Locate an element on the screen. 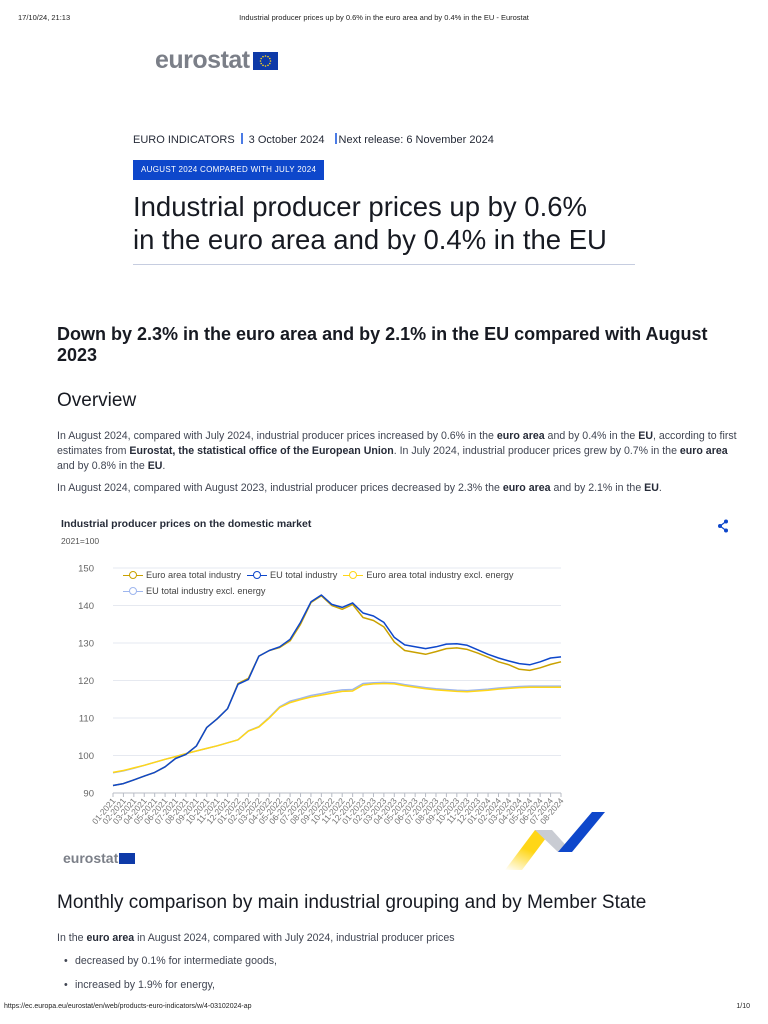 This screenshot has height=1024, width=768. release-date: 3 October 2024 is located at coordinates (286, 140).